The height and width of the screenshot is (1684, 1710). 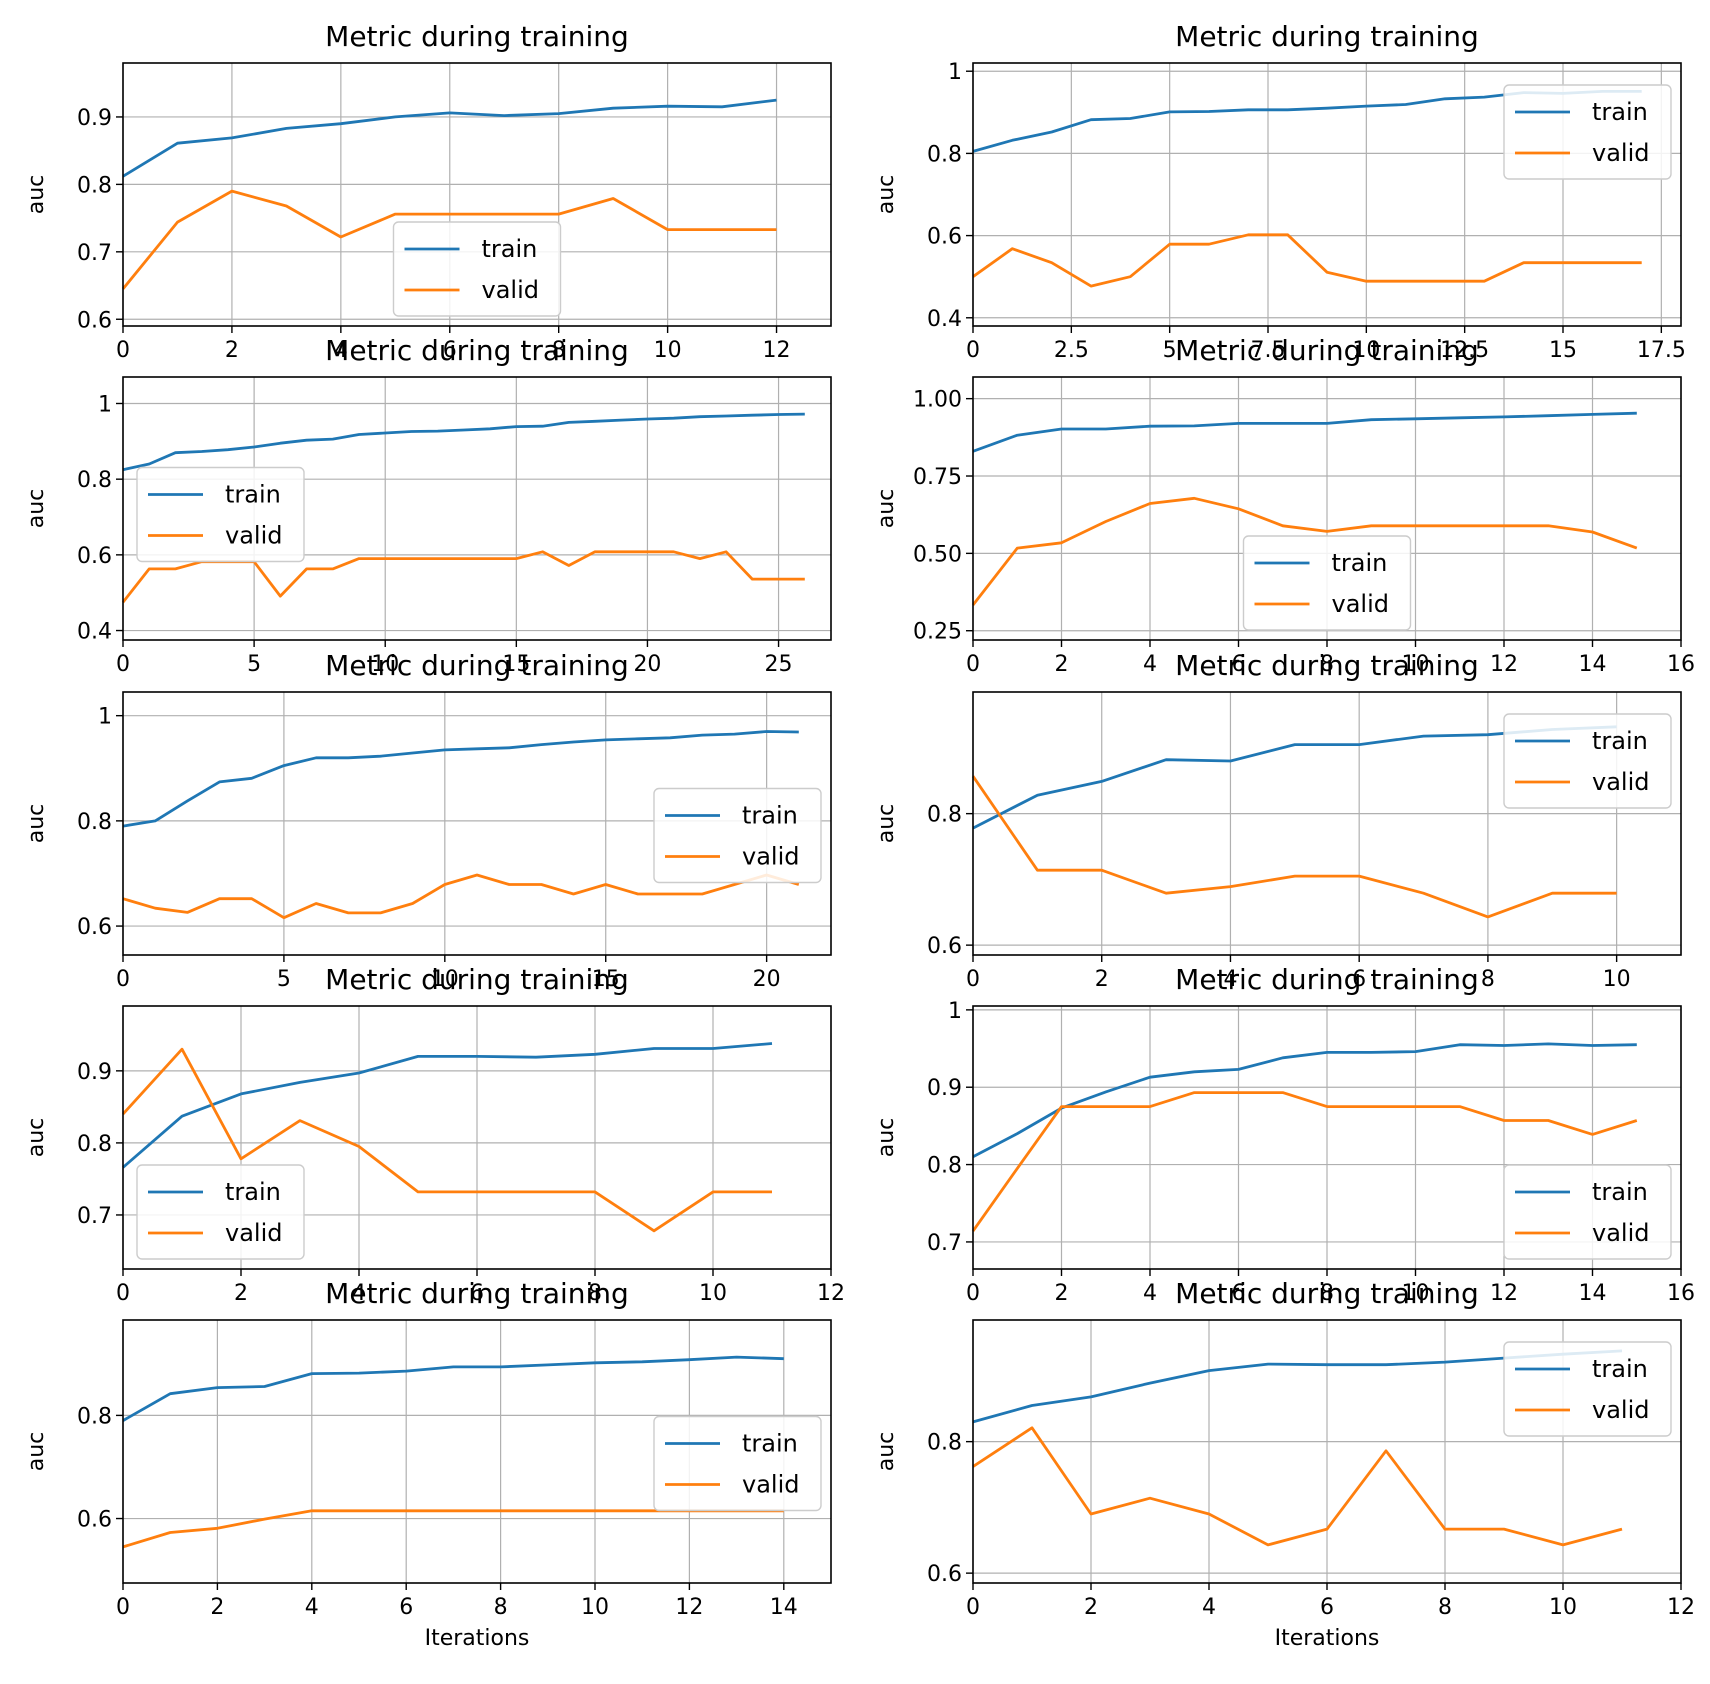 I want to click on x-axis-label: Iterations, so click(x=1327, y=1638).